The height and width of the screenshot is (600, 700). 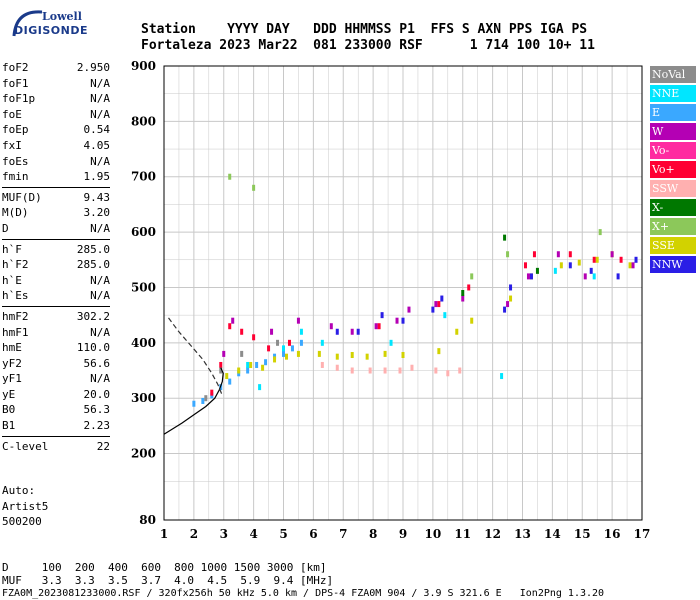 I want to click on profile-dashed, so click(x=195, y=356).